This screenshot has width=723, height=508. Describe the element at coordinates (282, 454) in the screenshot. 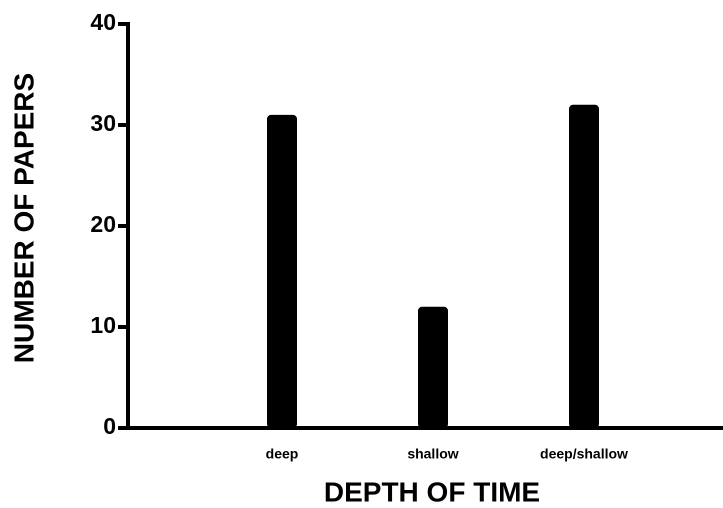

I see `x-tick-label: deep` at that location.